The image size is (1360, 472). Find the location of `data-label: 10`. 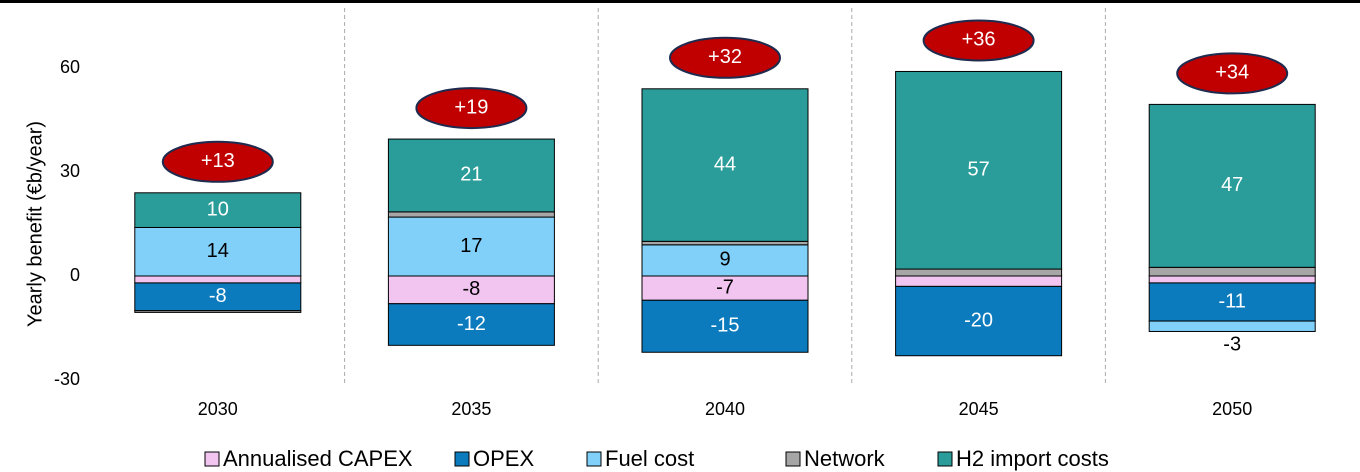

data-label: 10 is located at coordinates (218, 209).